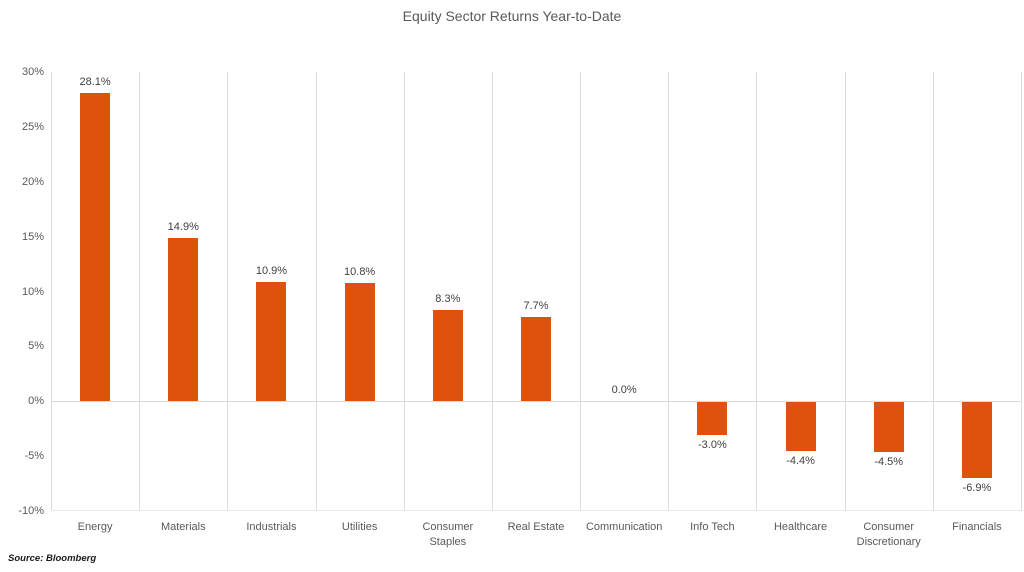  I want to click on plot-bottom-line, so click(536, 510).